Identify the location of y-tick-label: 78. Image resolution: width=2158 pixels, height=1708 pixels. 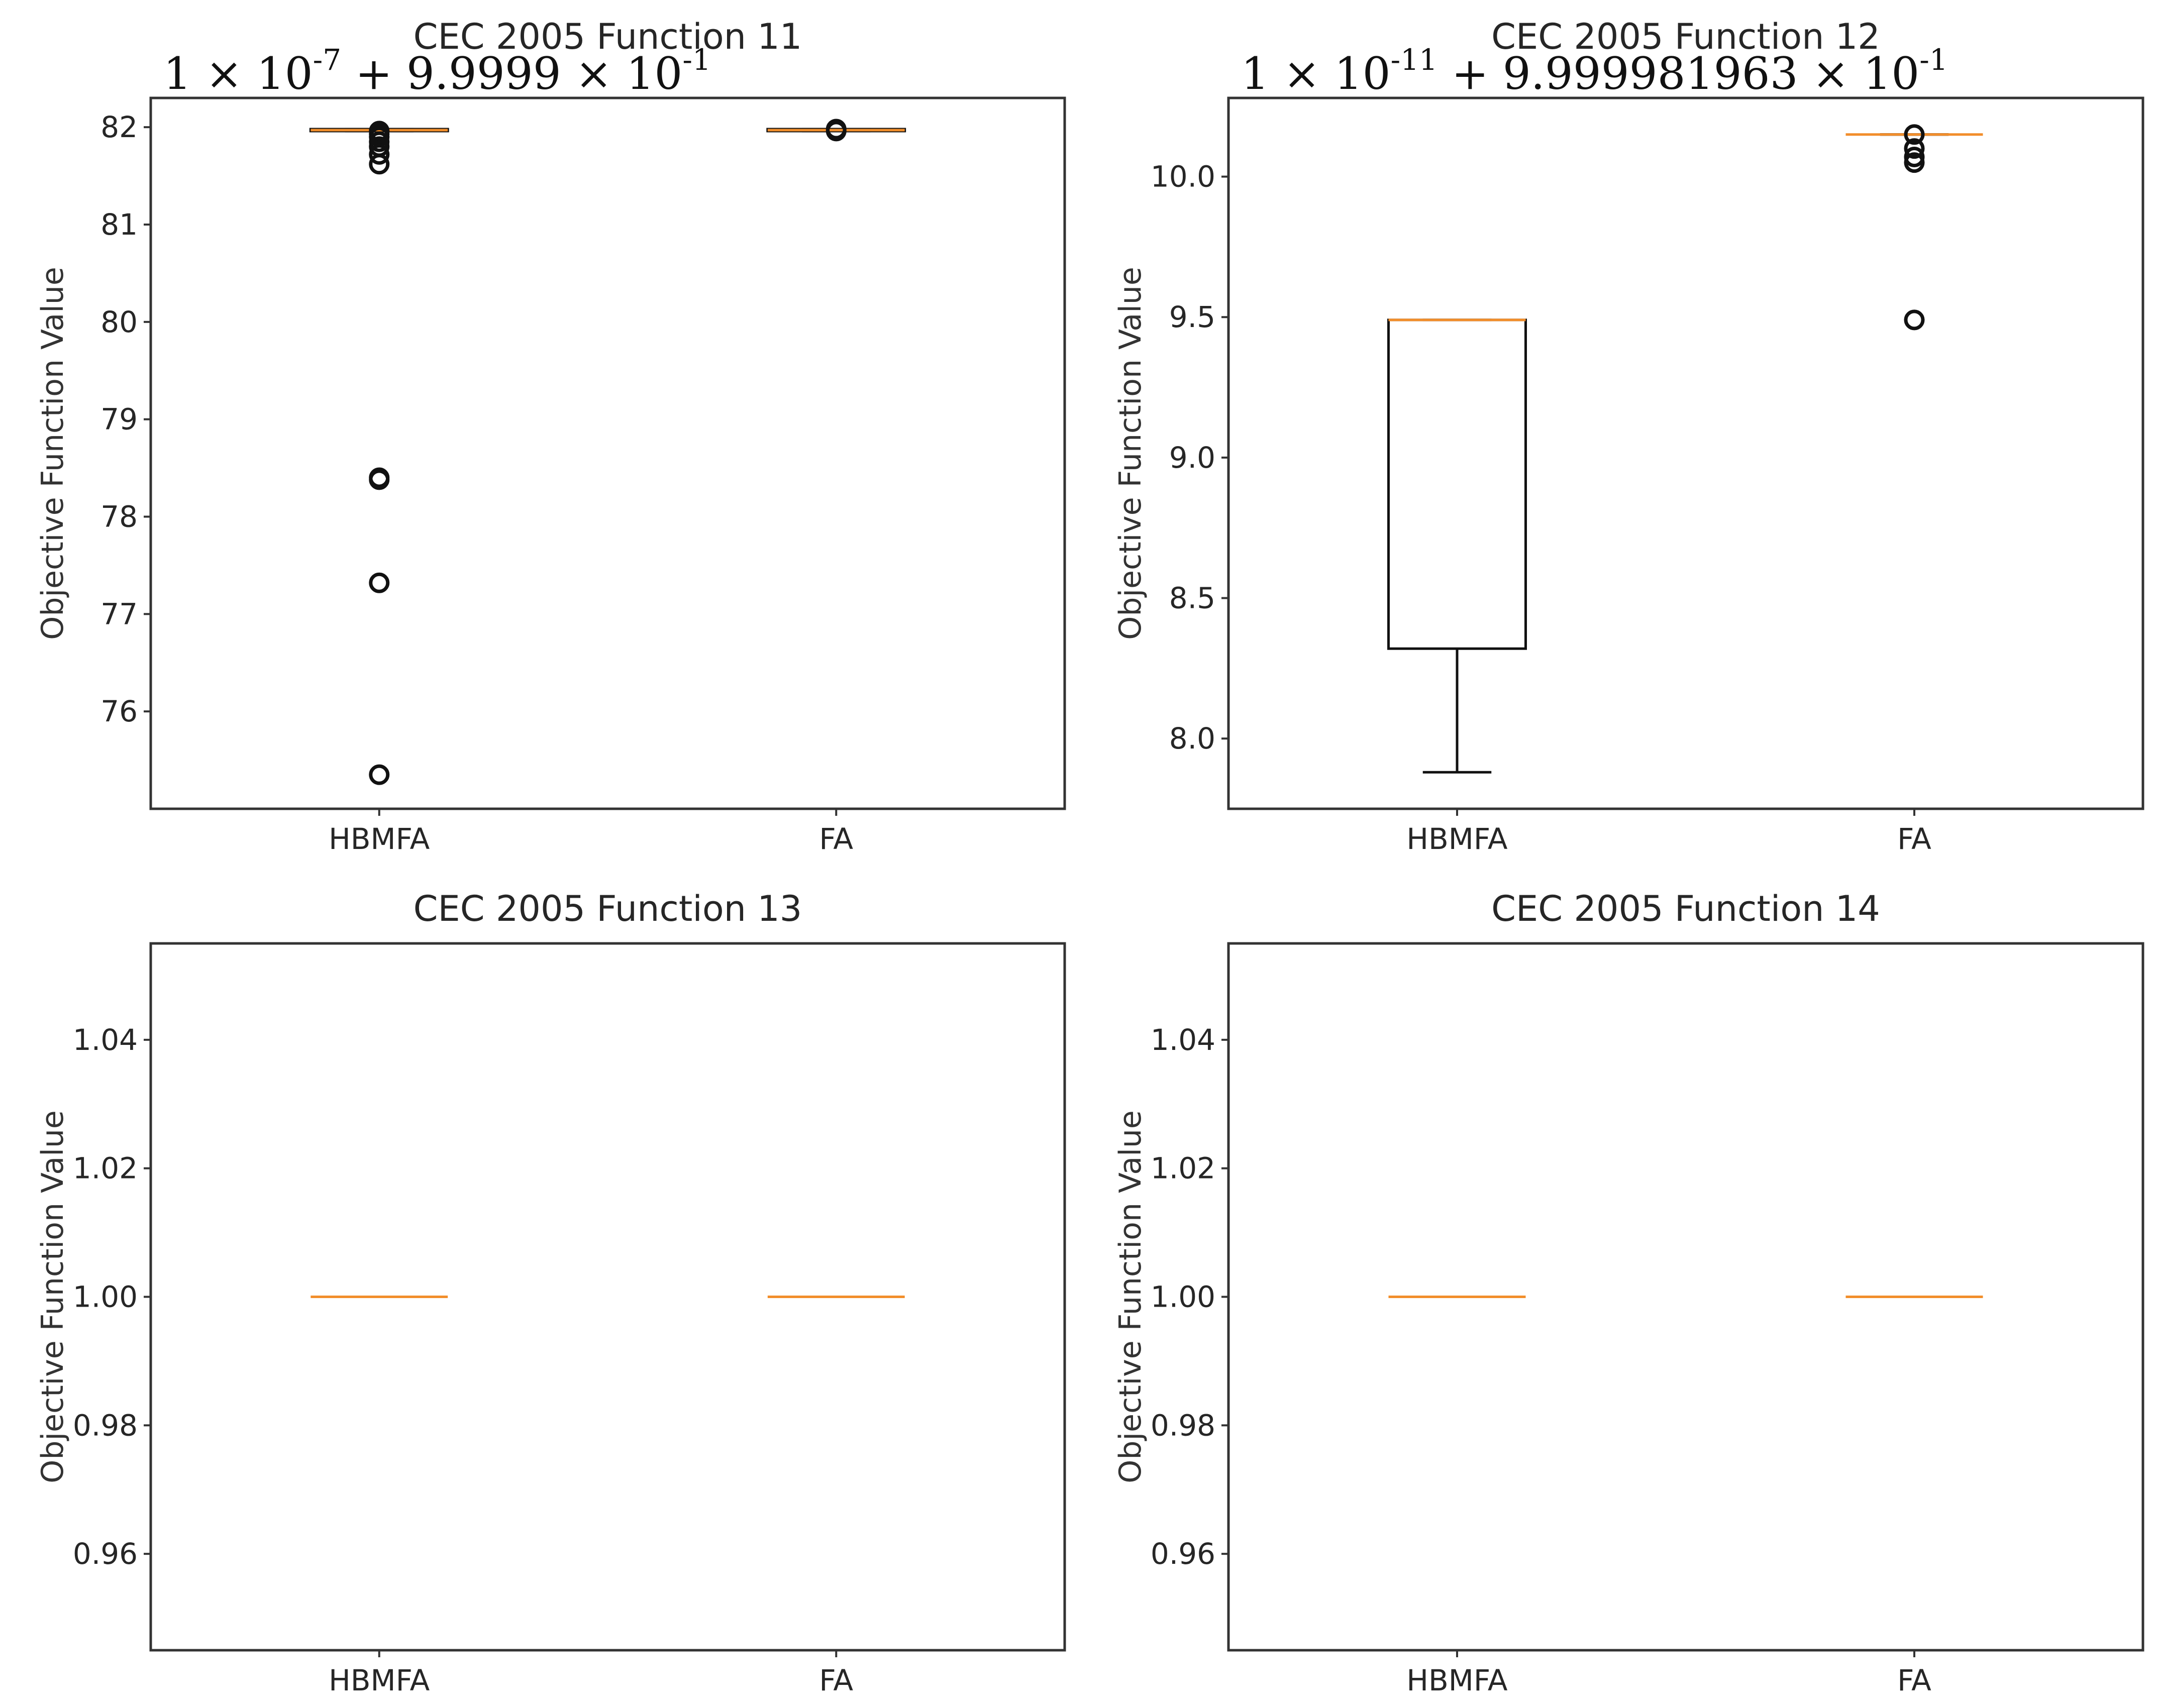
(119, 516).